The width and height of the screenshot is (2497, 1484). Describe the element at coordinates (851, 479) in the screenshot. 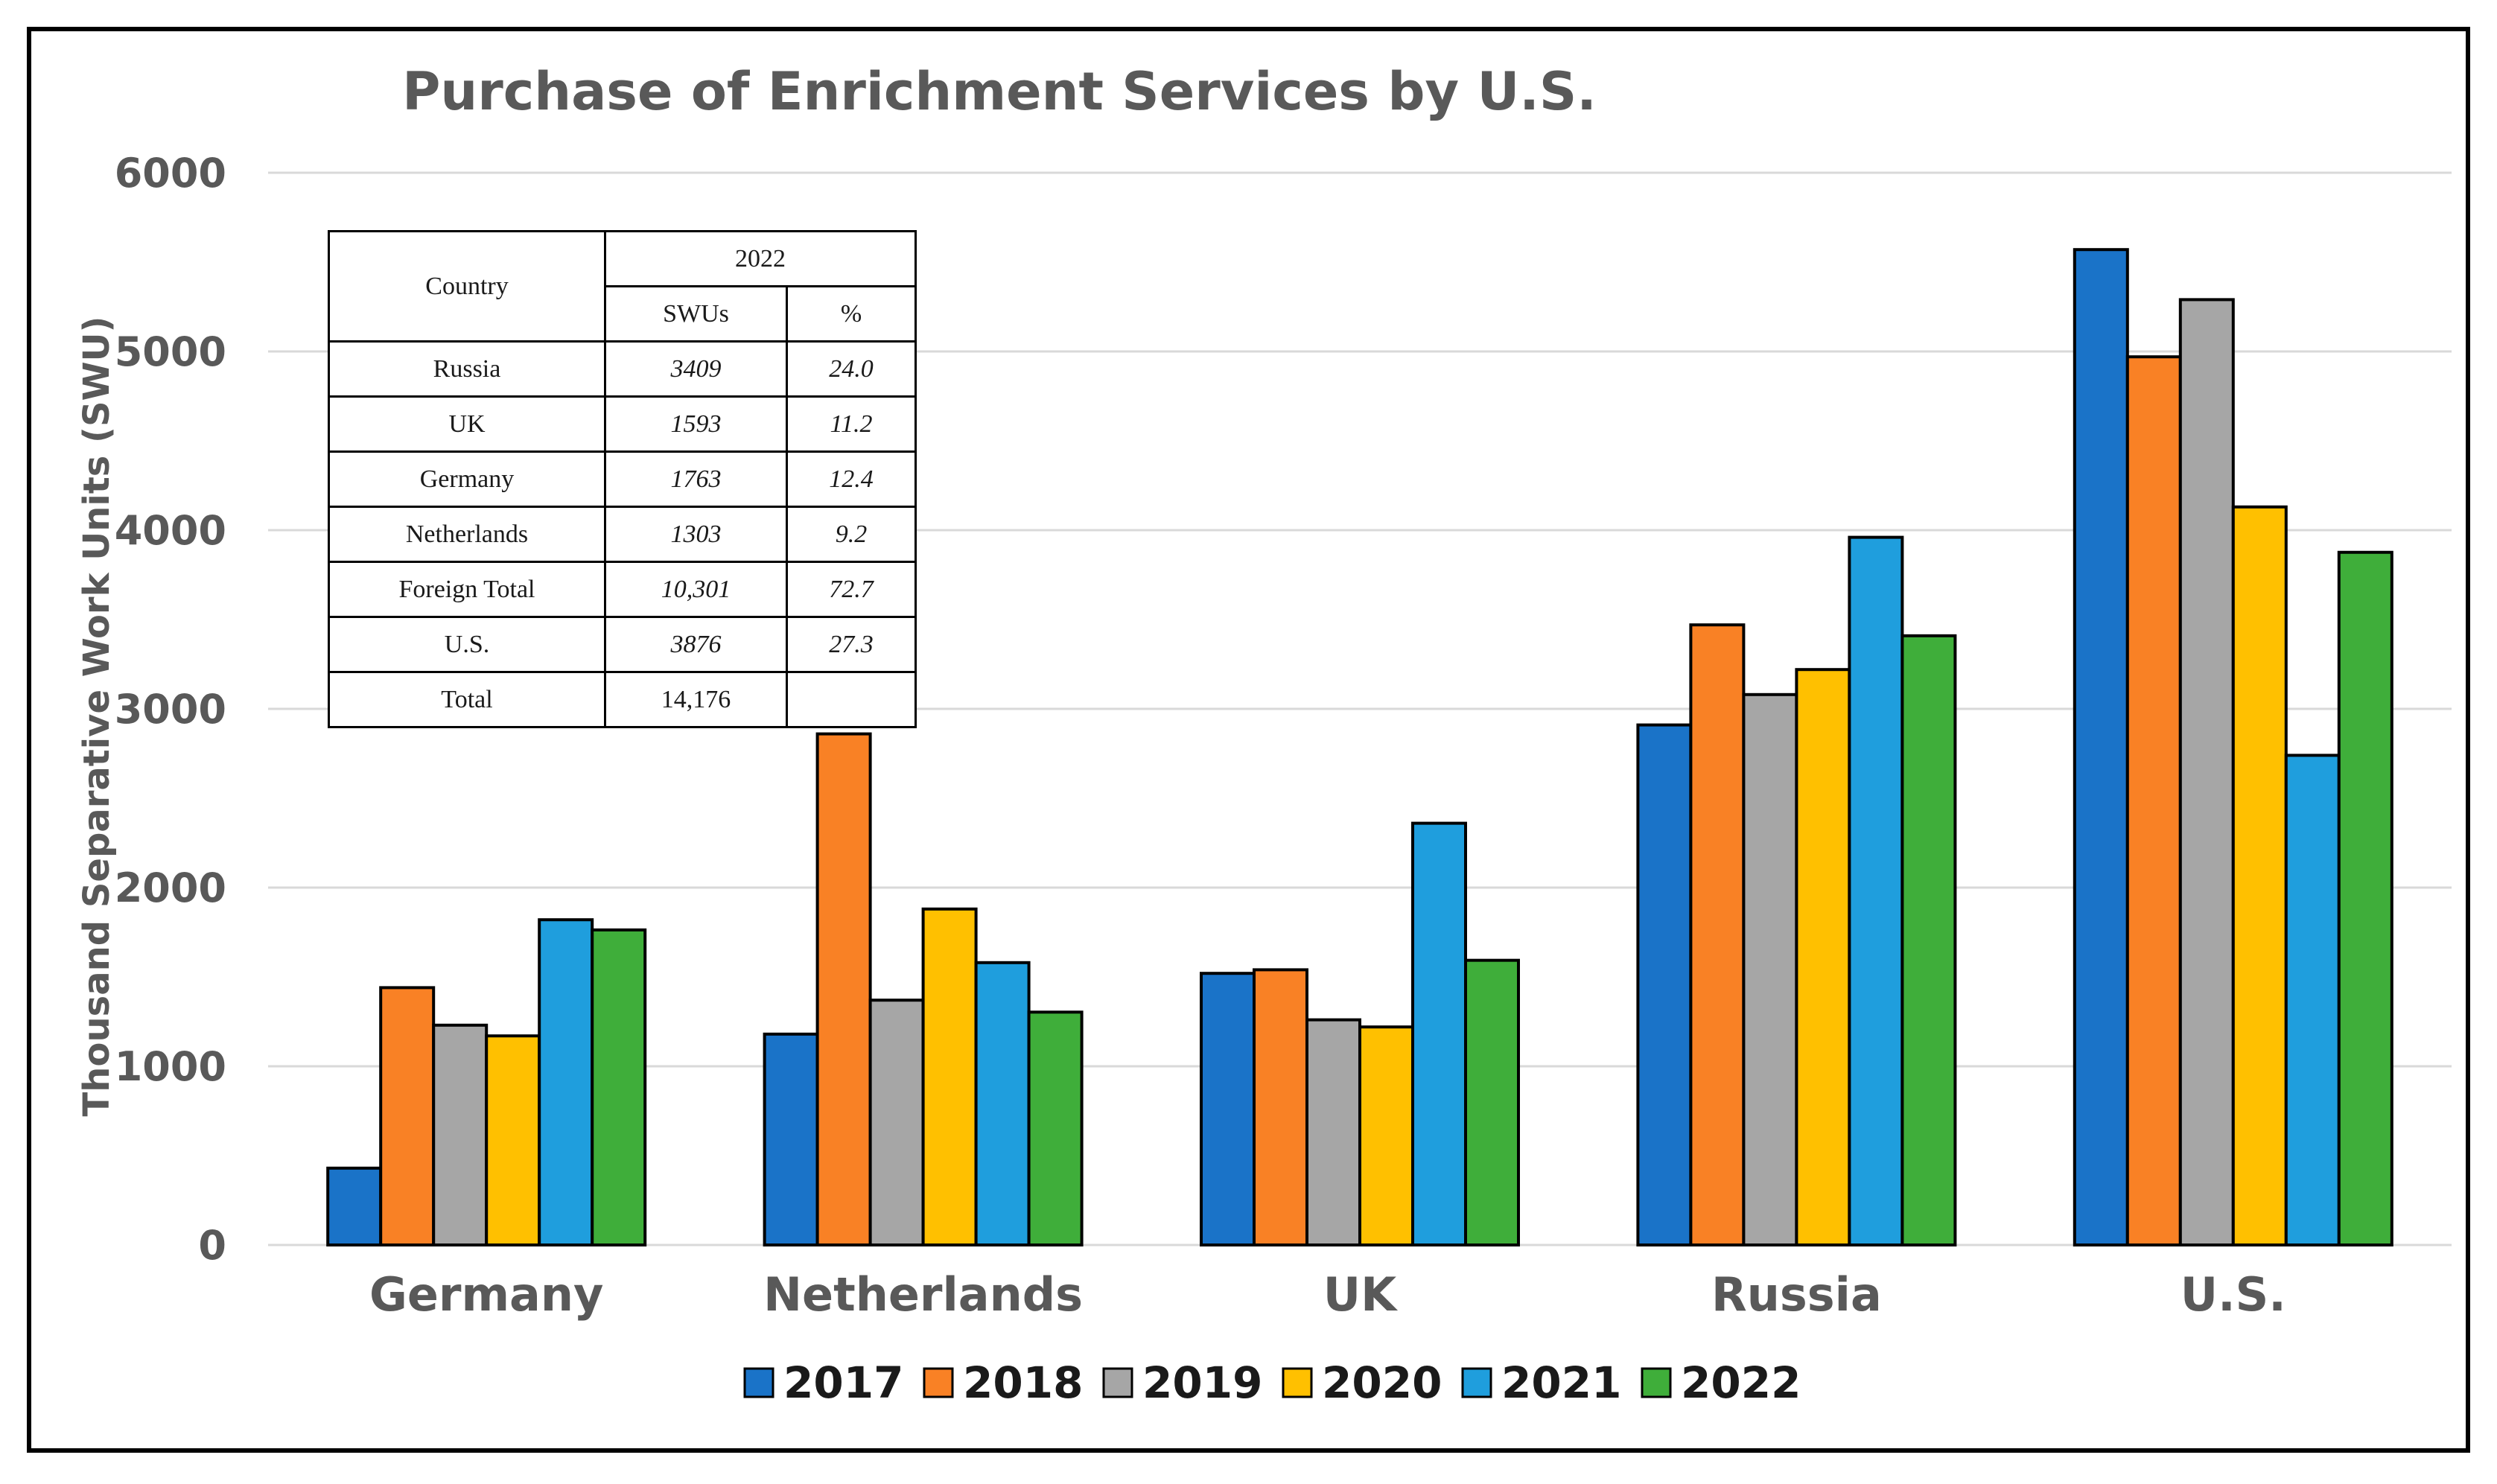

I see `row-pct: 12.4` at that location.